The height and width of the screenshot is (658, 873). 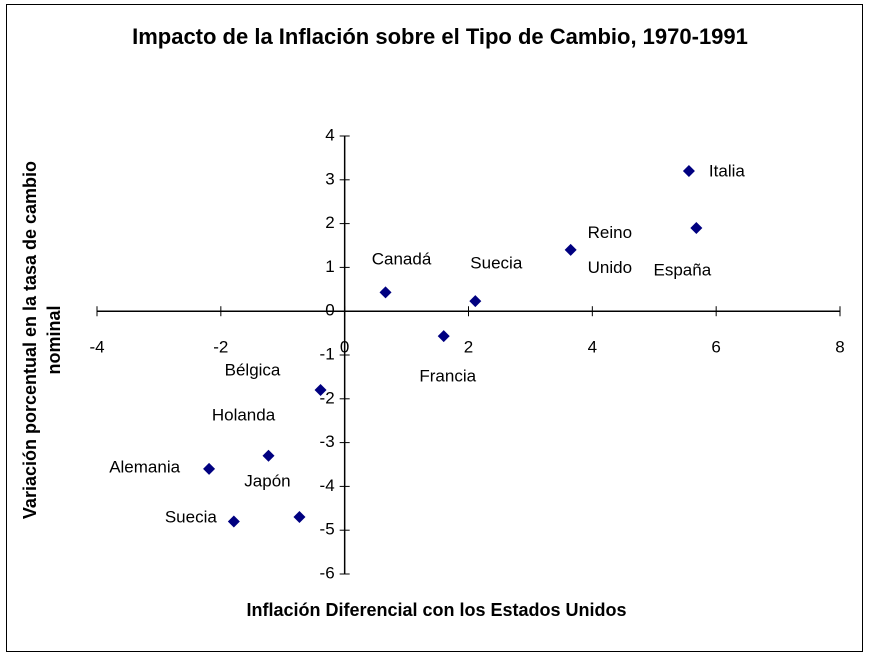 What do you see at coordinates (329, 266) in the screenshot?
I see `y-tick-label: 1` at bounding box center [329, 266].